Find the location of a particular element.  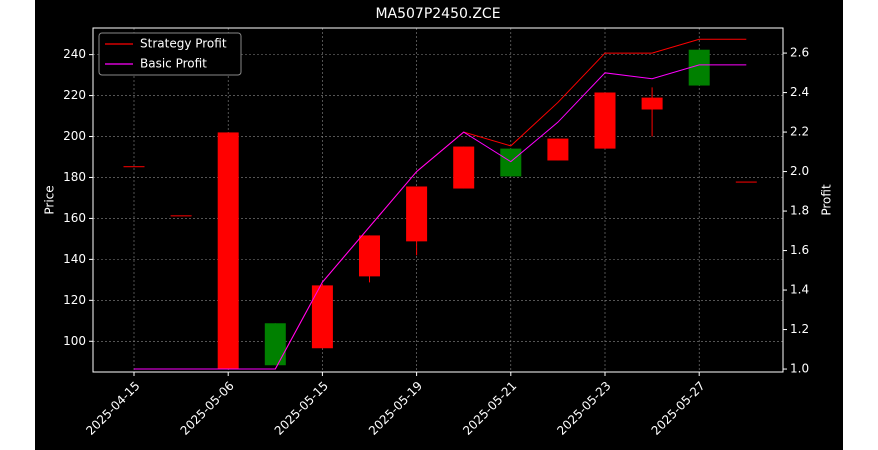

legend: Strategy Profit Basic Profit is located at coordinates (170, 54).